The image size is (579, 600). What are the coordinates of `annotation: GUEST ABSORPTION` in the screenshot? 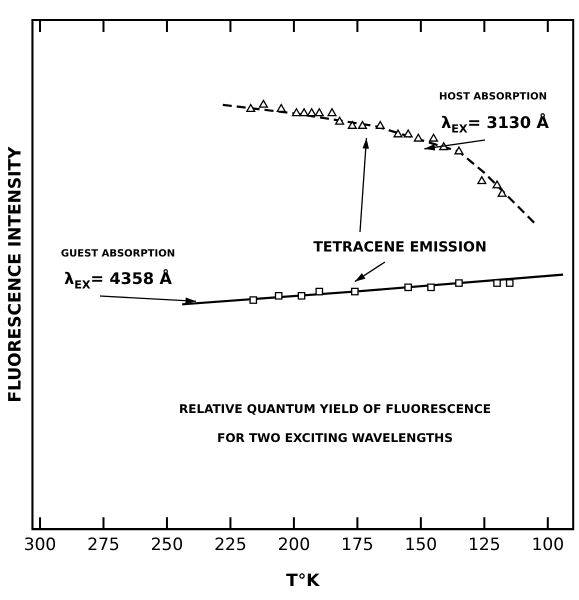 It's located at (118, 254).